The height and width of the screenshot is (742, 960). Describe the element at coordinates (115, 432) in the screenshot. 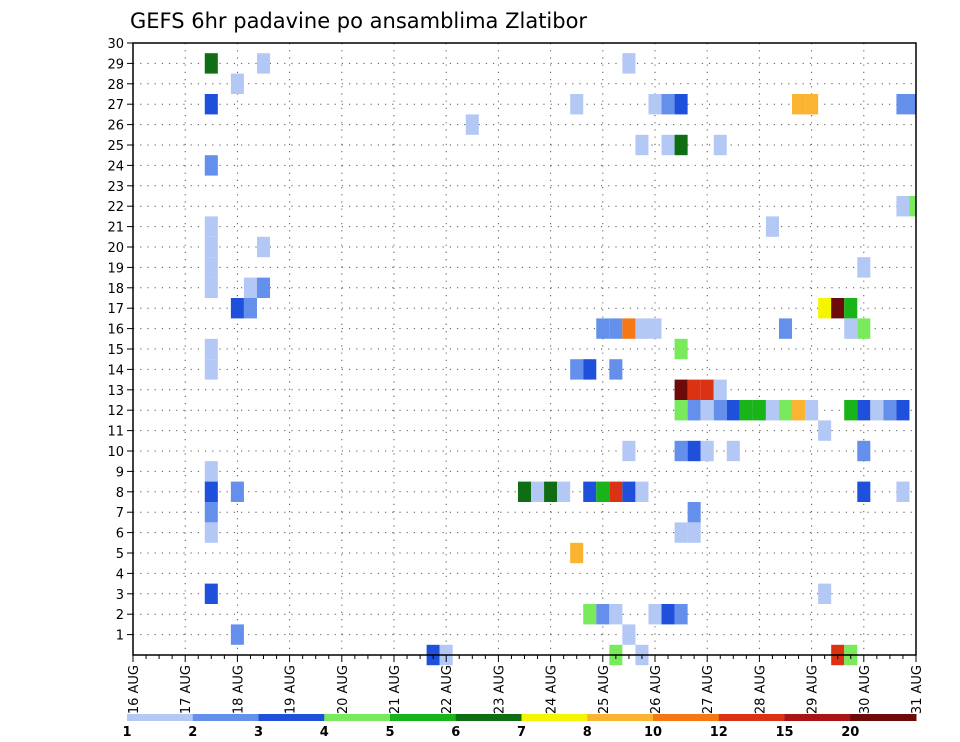

I see `y-tick-label: 11` at that location.